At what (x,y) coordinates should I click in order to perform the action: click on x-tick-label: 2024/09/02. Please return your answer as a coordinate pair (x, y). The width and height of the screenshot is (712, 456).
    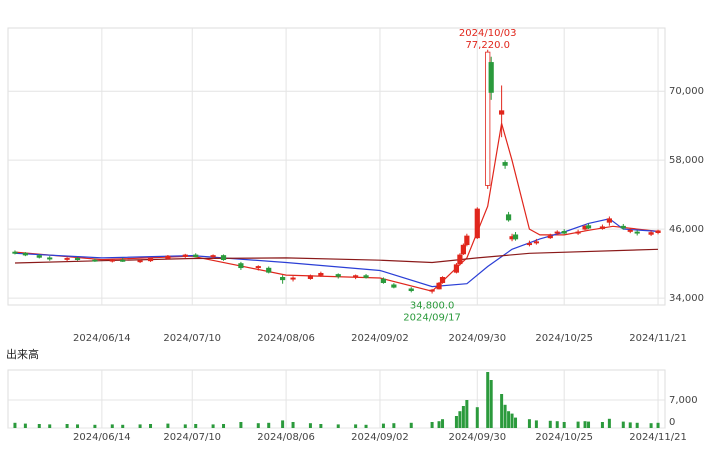
    Looking at the image, I should click on (380, 338).